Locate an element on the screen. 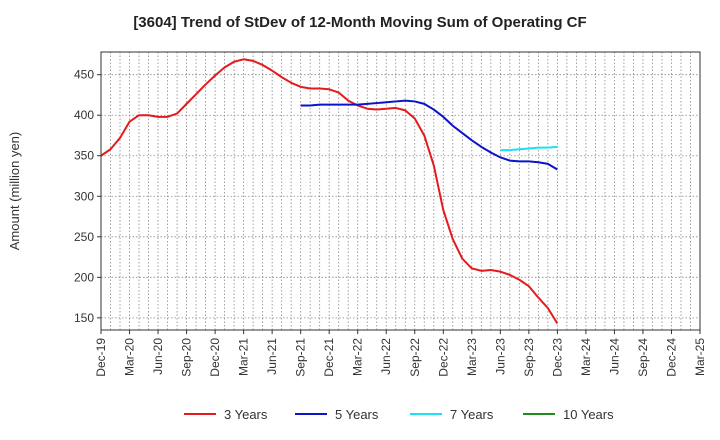 Image resolution: width=720 pixels, height=440 pixels. x-tick-label: Mar-24 is located at coordinates (586, 357).